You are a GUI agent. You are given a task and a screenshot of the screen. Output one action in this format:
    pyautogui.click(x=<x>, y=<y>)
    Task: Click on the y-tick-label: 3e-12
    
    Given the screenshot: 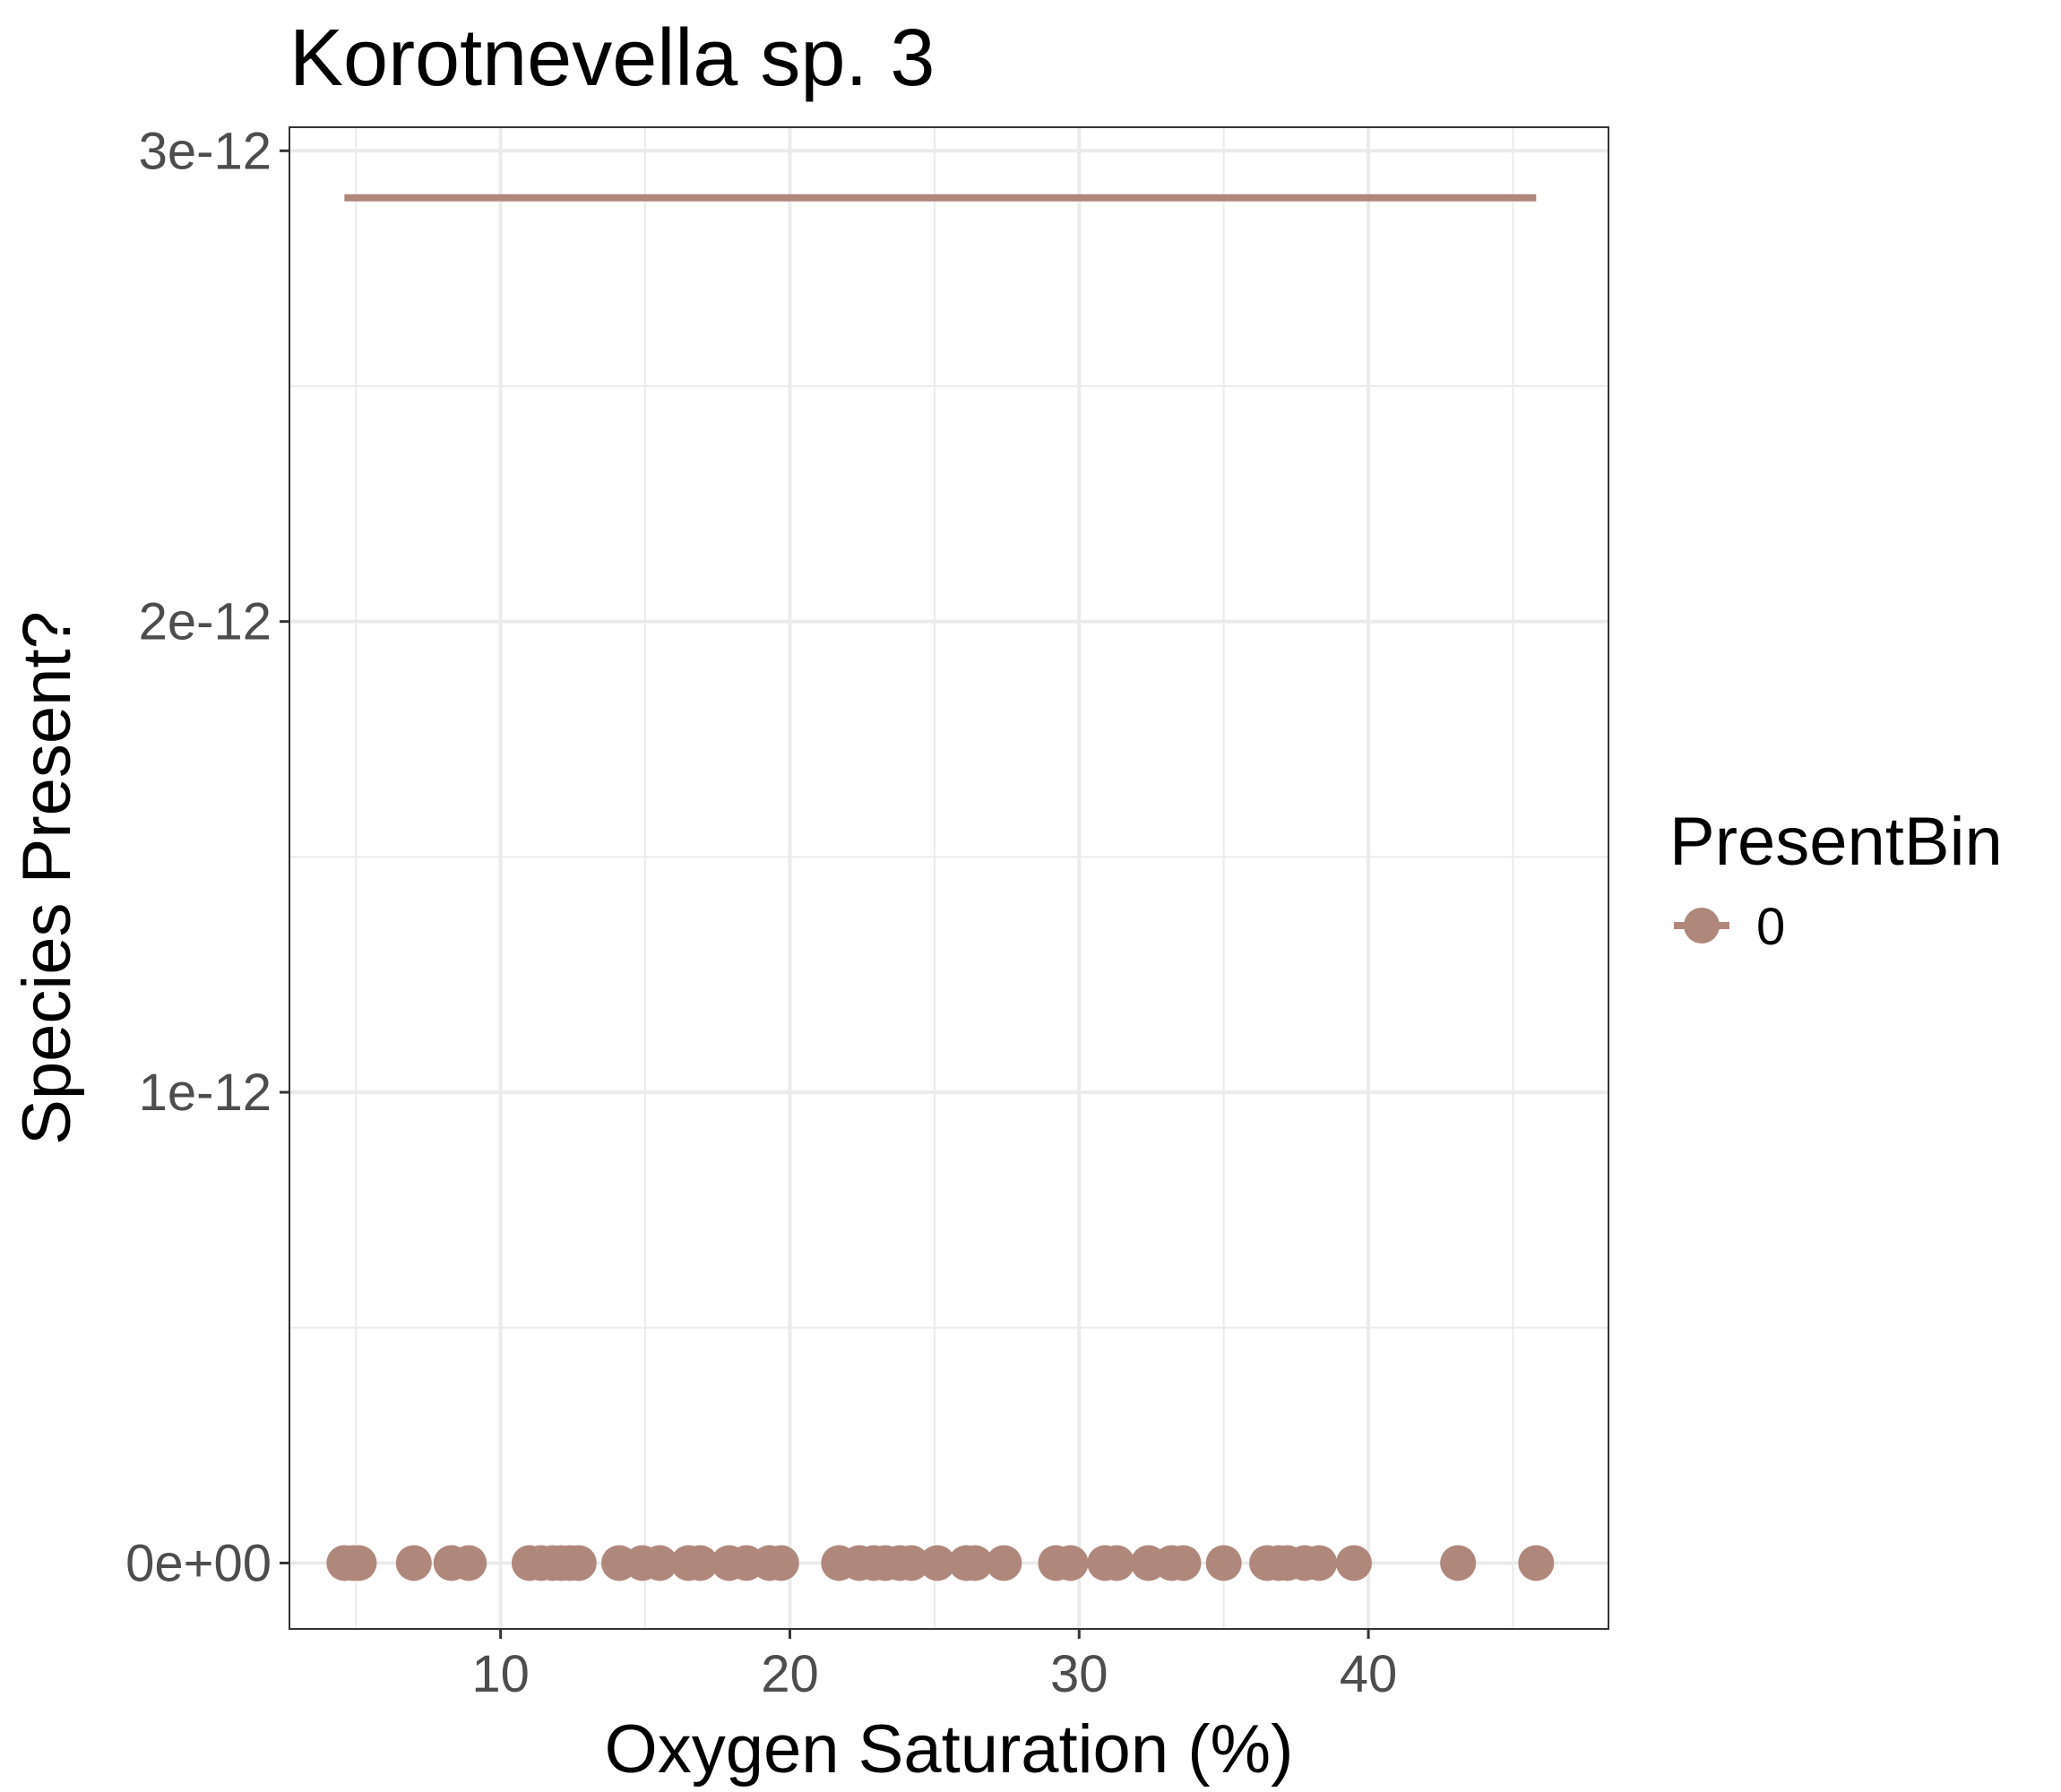 What is the action you would take?
    pyautogui.click(x=205, y=151)
    